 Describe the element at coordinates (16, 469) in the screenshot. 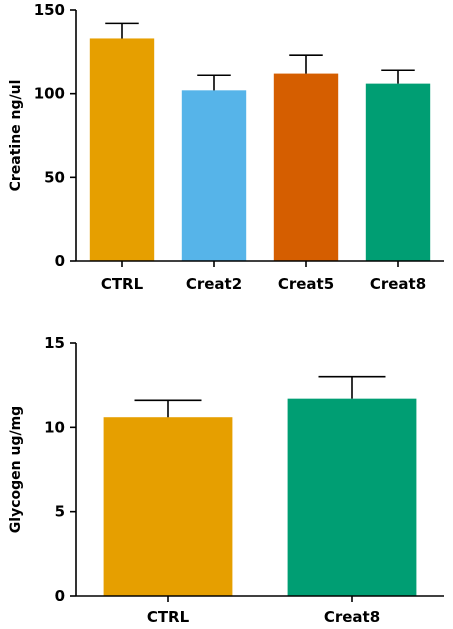

I see `y-axis-title: Glycogen ug/mg` at that location.